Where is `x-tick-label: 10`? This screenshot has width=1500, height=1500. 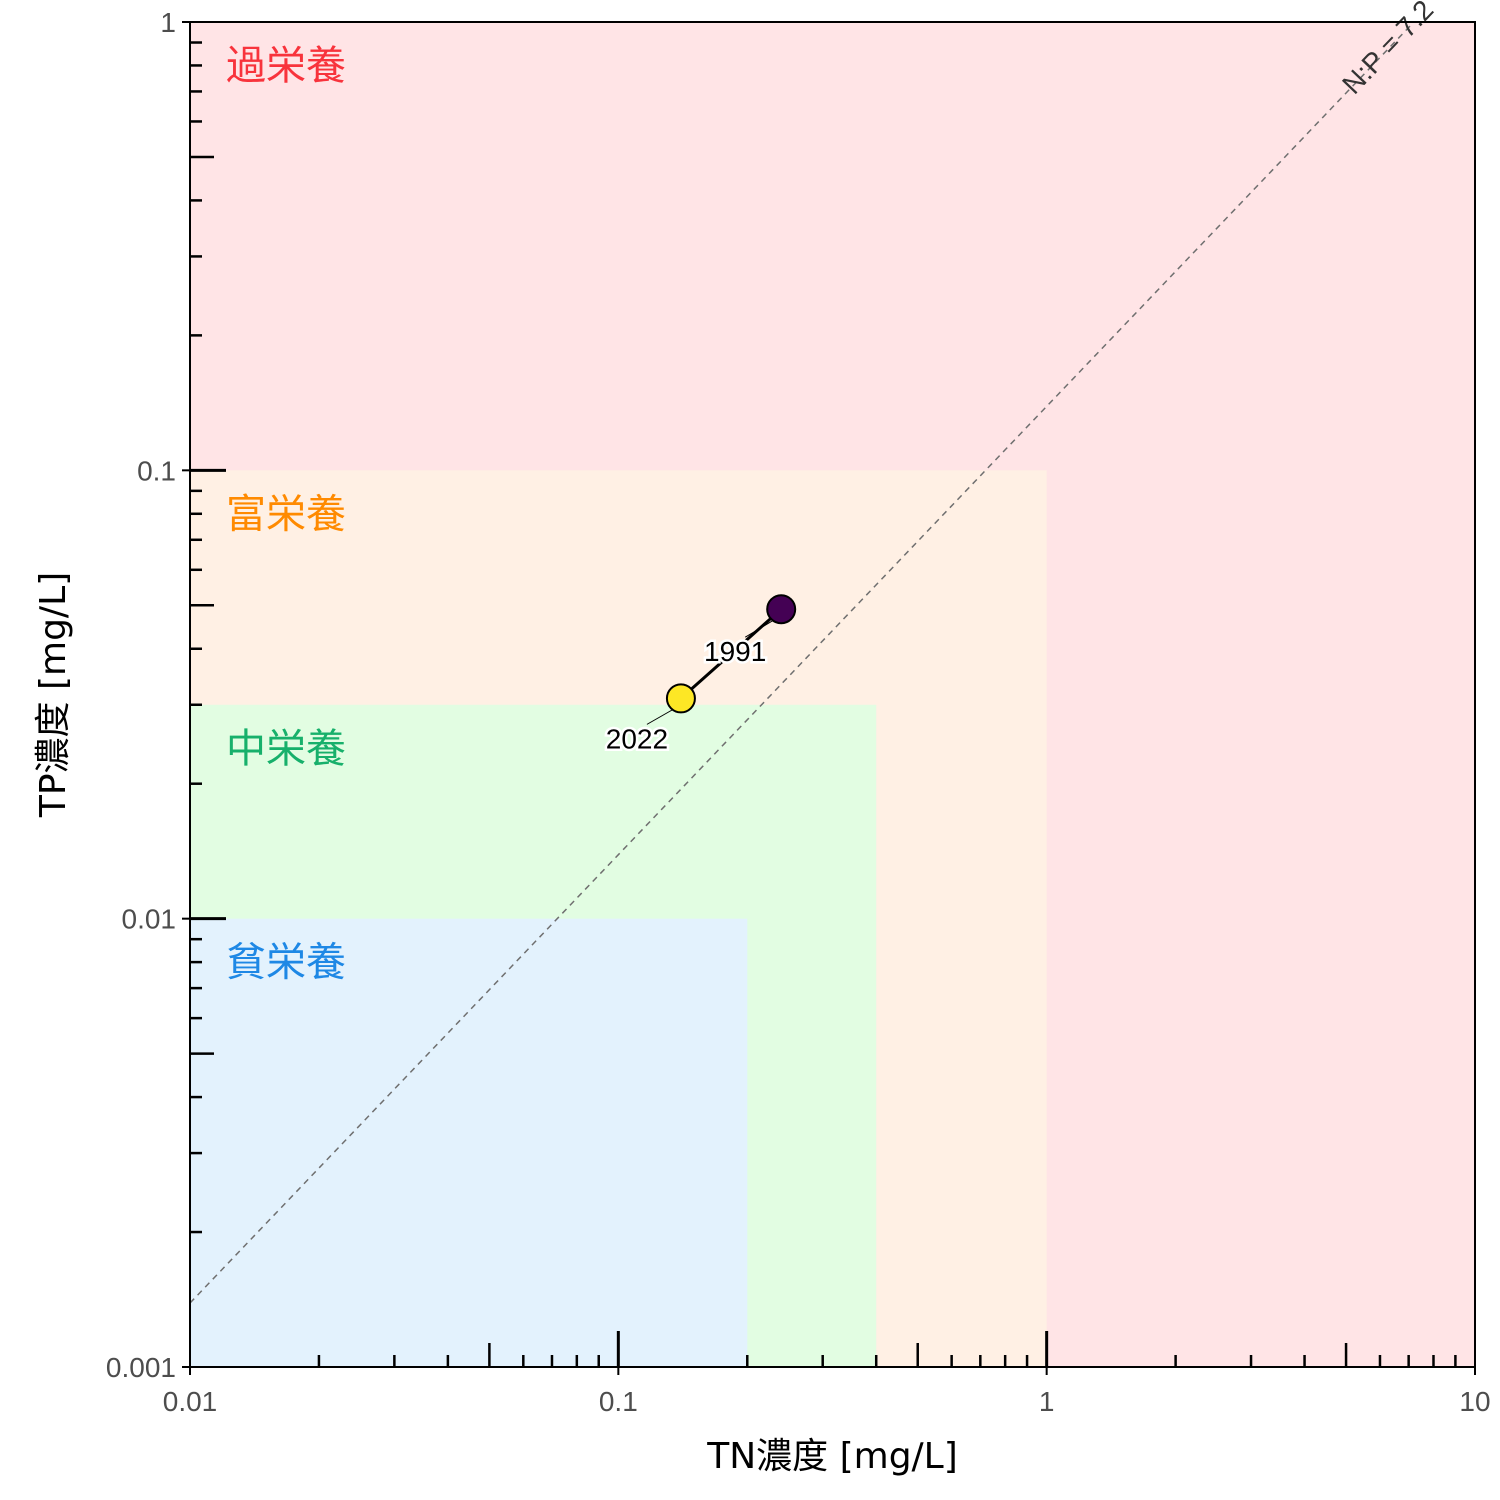
x-tick-label: 10 is located at coordinates (1474, 1401).